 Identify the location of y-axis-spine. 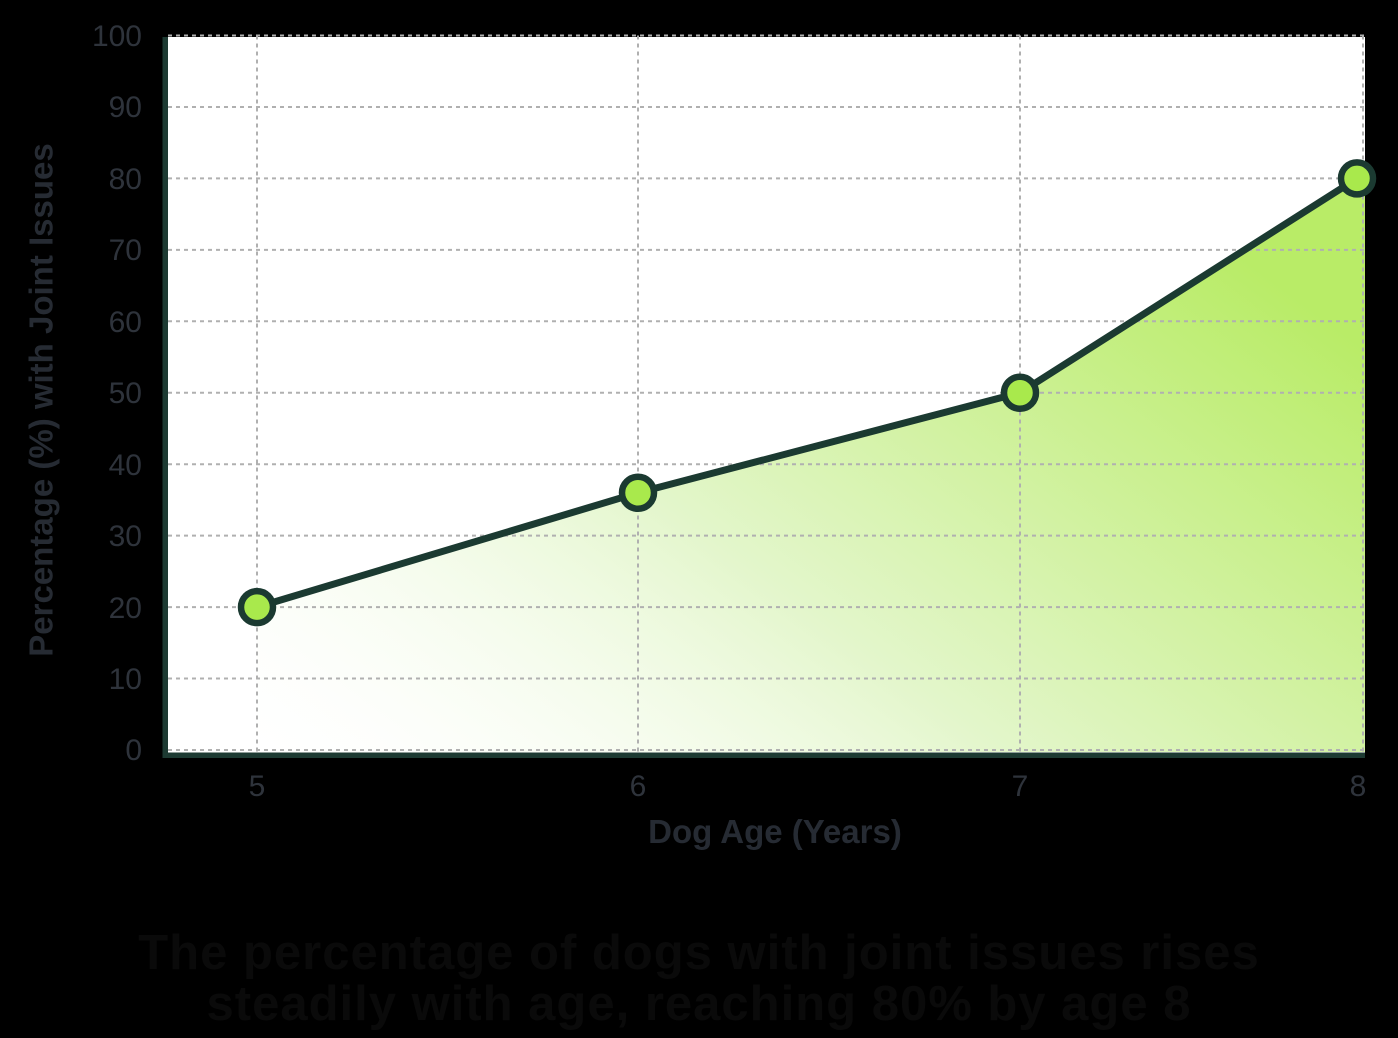
(165, 397).